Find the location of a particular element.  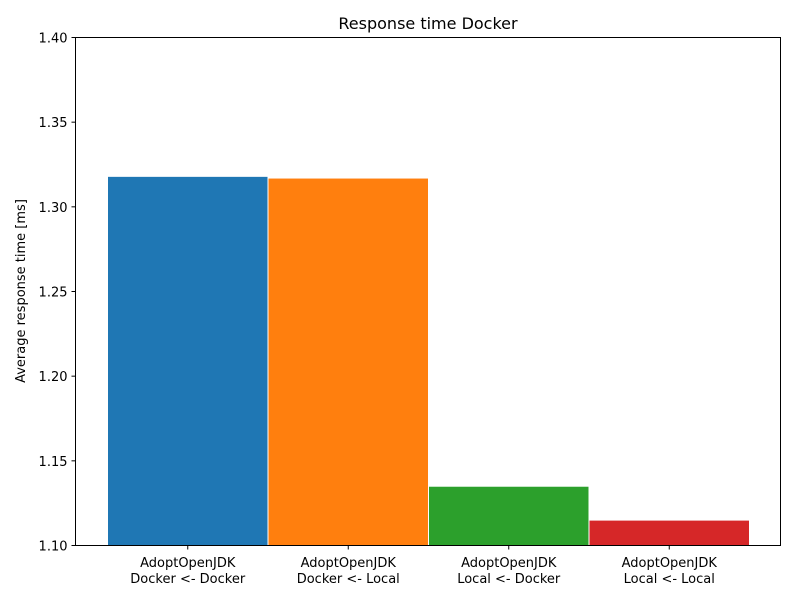

y-ticks-group: 1.10 1.15 1.20 1.25 1.30 1.35 1.40 is located at coordinates (57, 293).